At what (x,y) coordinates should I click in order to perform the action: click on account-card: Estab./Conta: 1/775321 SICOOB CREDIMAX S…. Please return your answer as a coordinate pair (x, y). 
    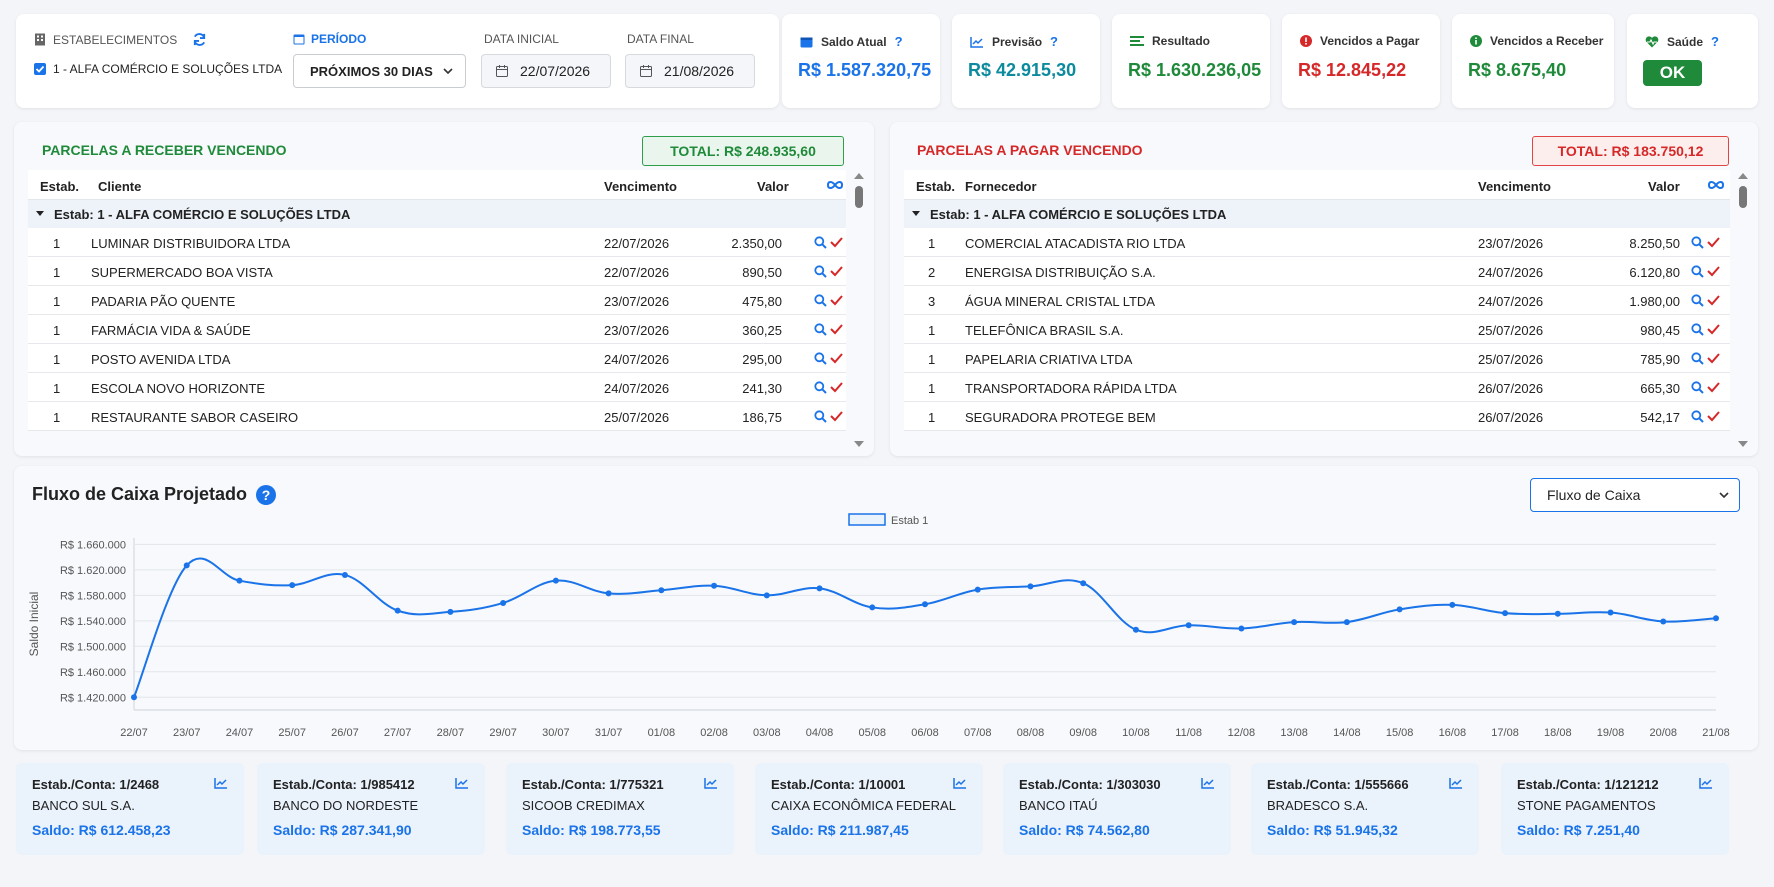
    Looking at the image, I should click on (620, 809).